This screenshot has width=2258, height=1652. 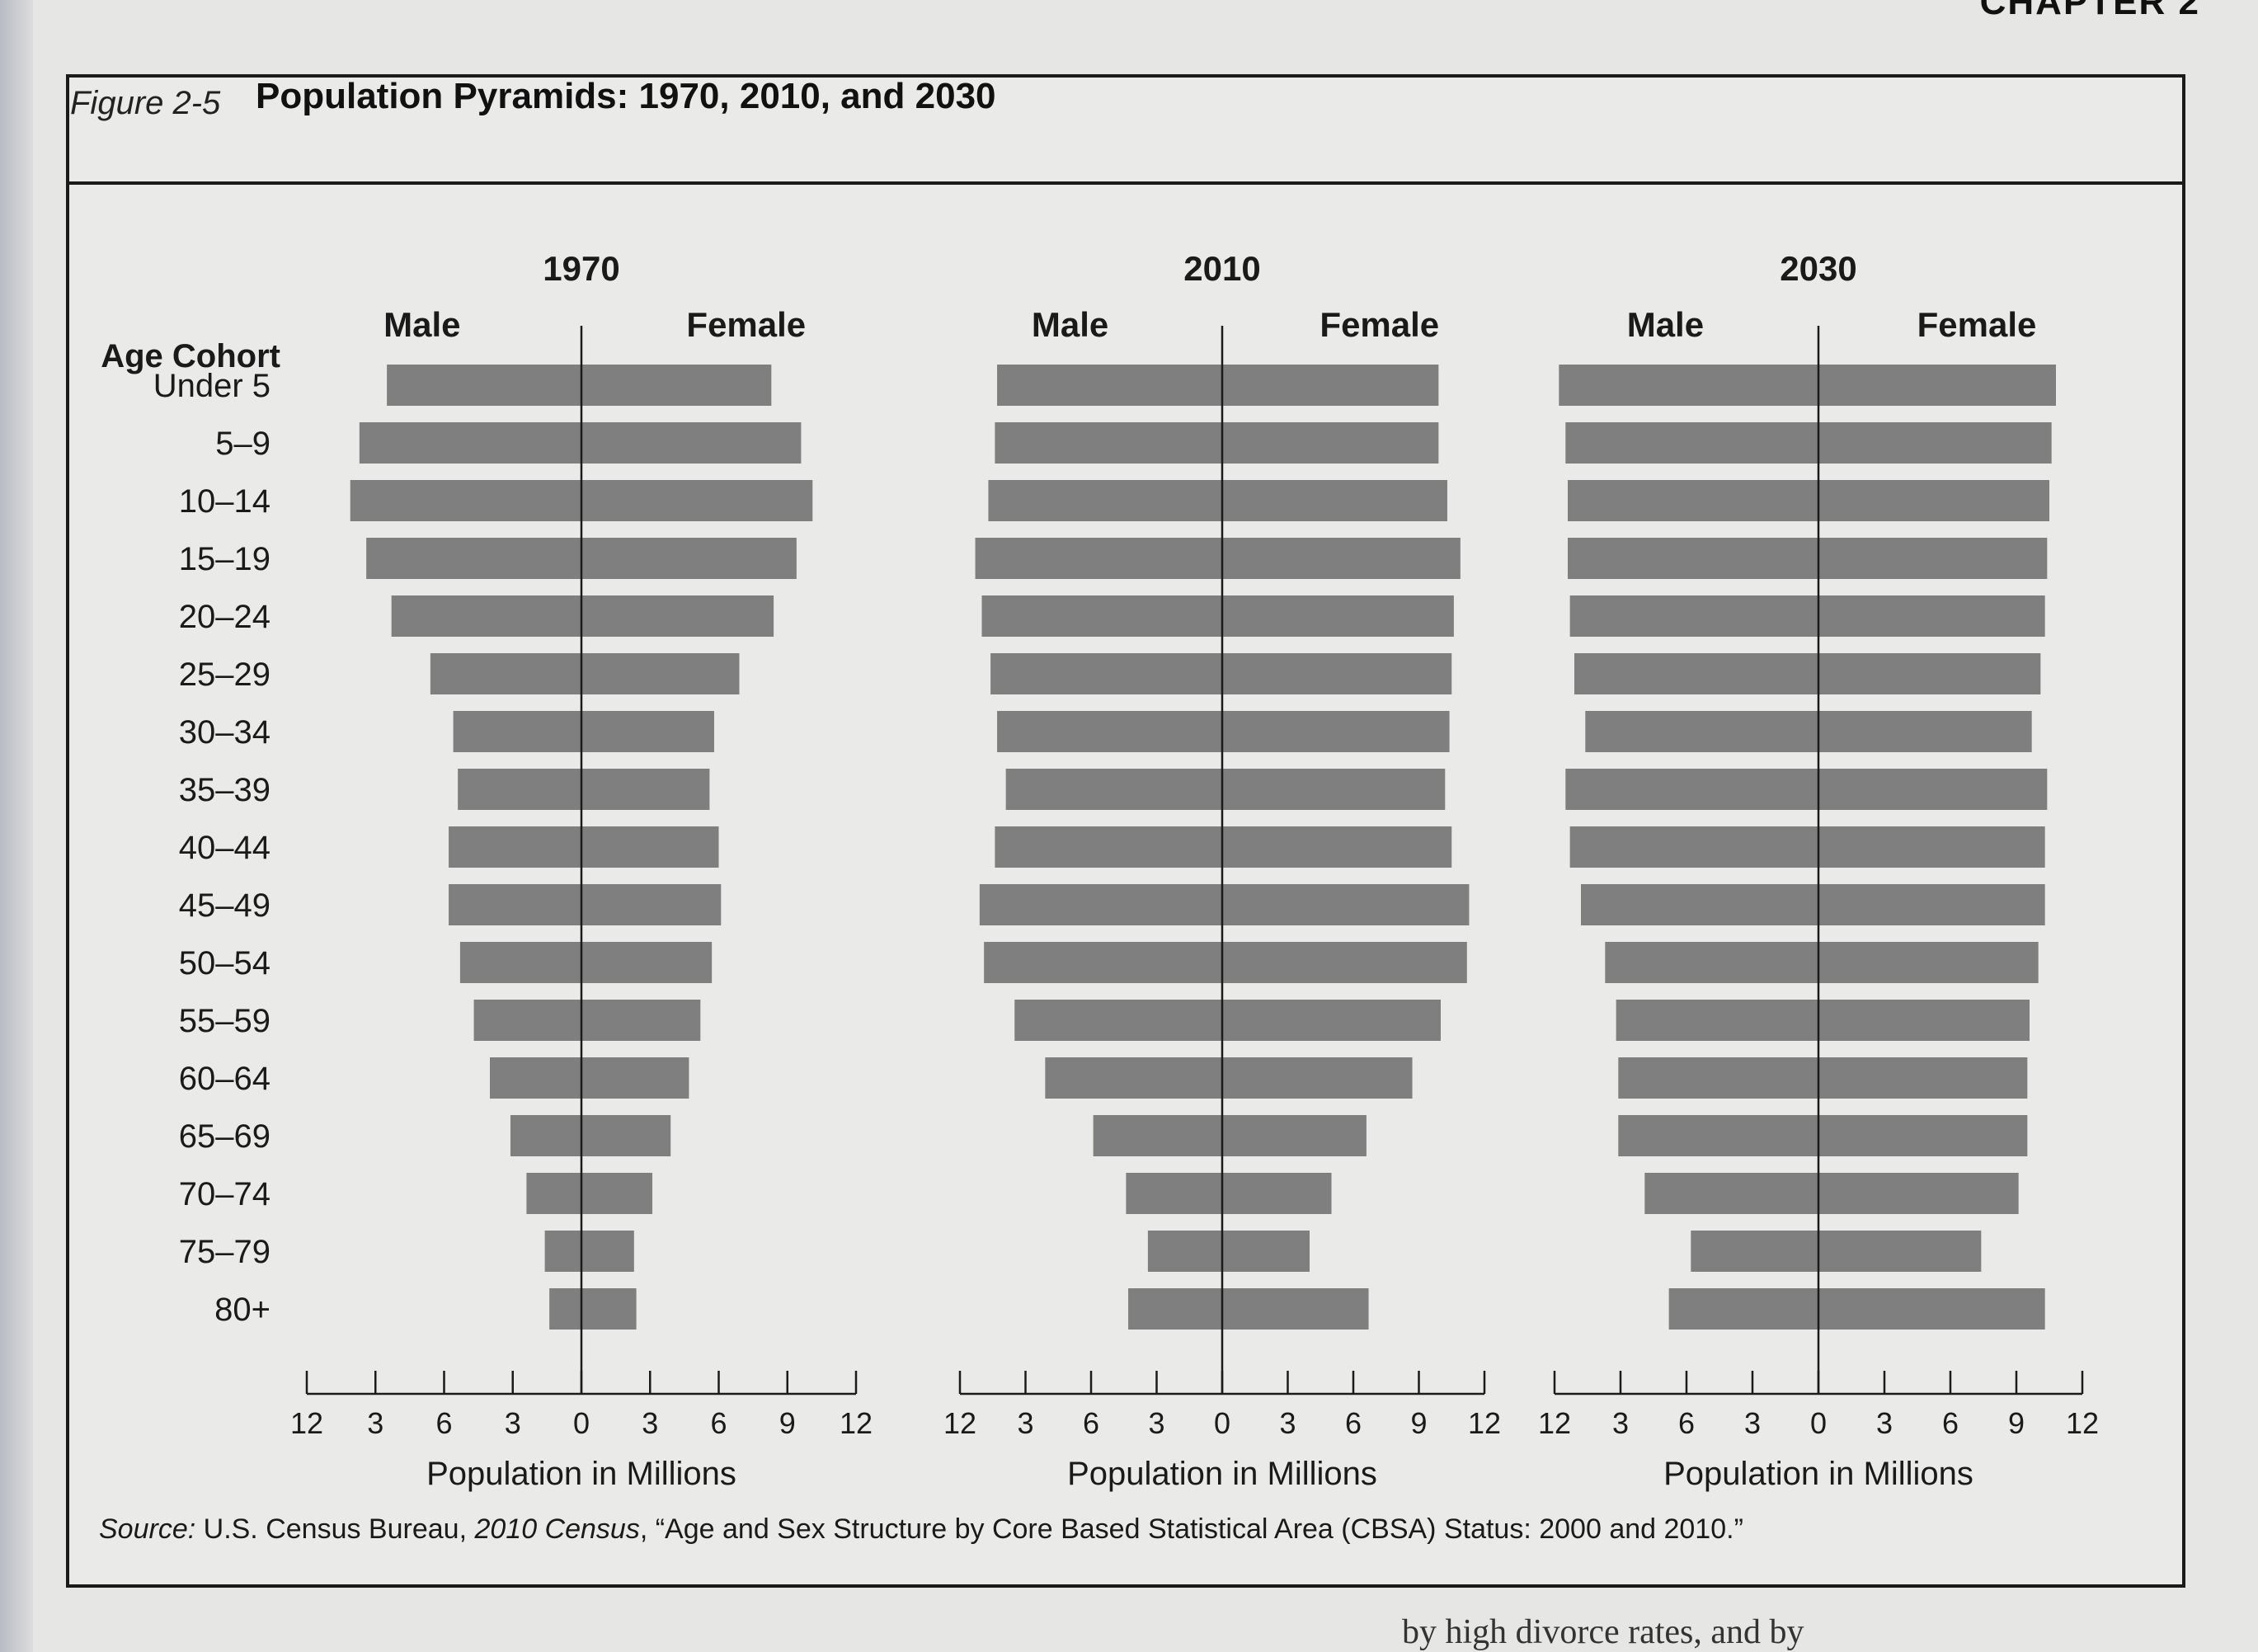 I want to click on female-label-2030: Female, so click(x=1977, y=324).